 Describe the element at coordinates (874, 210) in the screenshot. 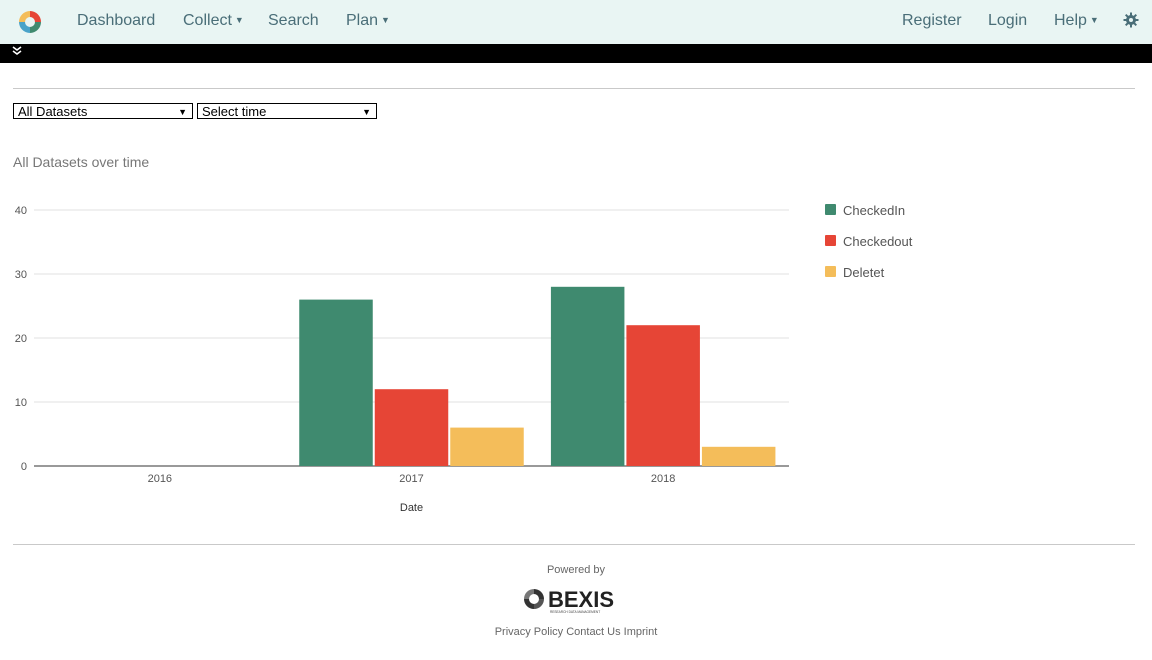

I see `legend-label: CheckedIn` at that location.